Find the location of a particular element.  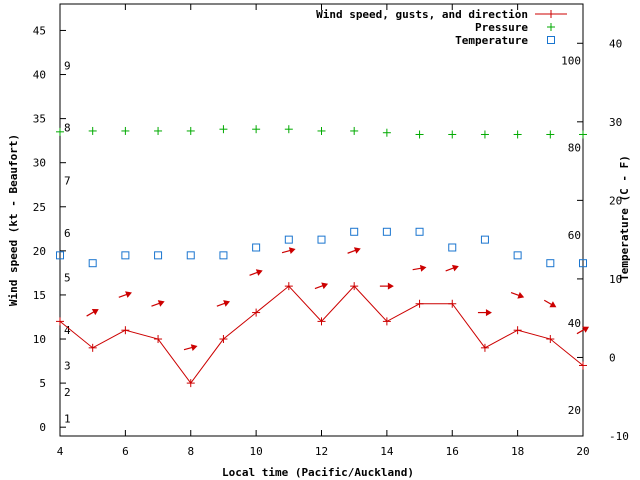

x-tick-label: 12 is located at coordinates (321, 451).